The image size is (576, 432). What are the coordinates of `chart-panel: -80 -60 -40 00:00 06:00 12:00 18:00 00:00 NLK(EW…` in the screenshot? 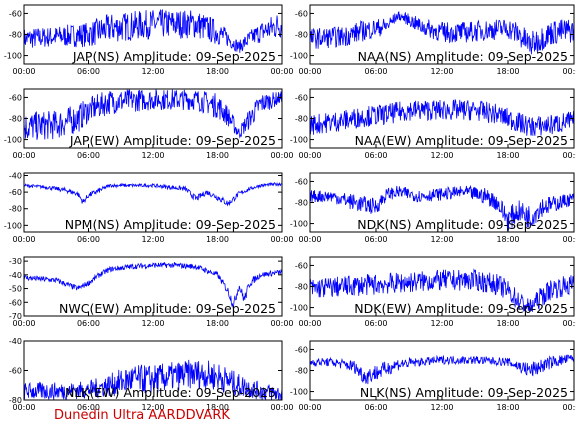 It's located at (151, 374).